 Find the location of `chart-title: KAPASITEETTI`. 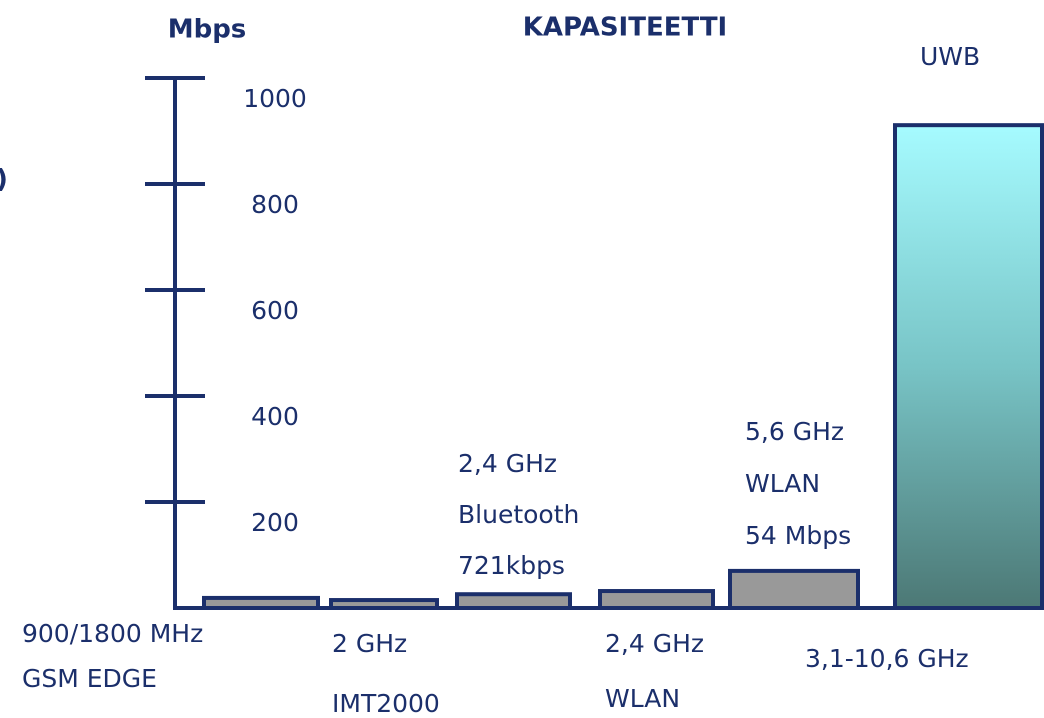

chart-title: KAPASITEETTI is located at coordinates (625, 28).